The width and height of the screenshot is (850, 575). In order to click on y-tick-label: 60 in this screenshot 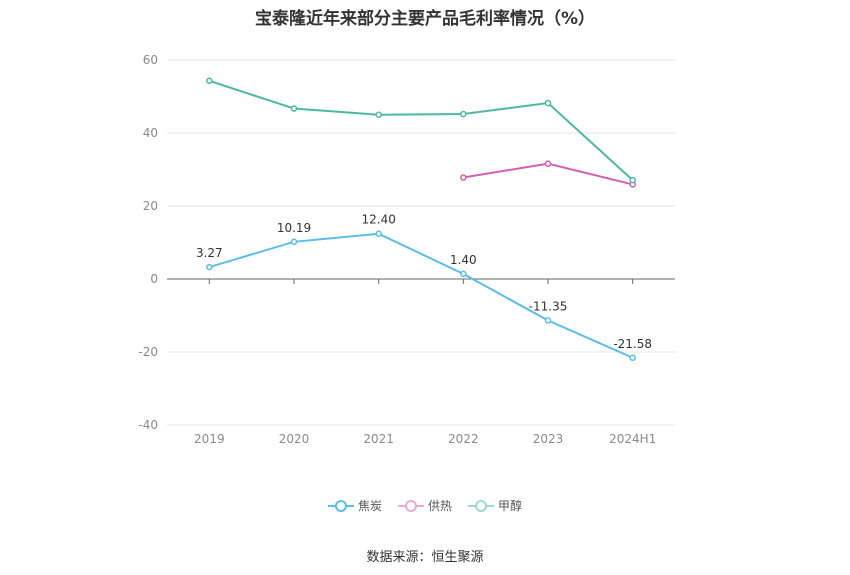, I will do `click(150, 60)`.